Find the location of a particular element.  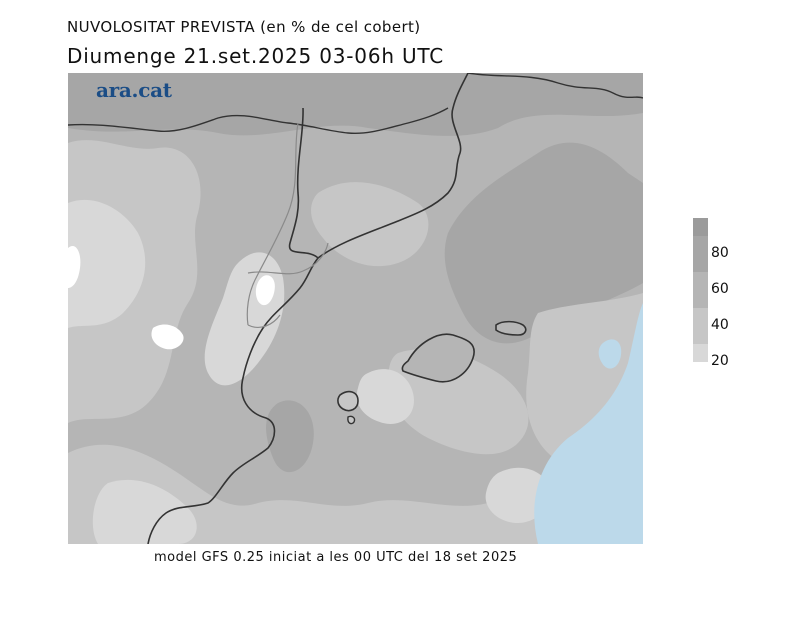

forecast-date-subtitle: Diumenge 21.set.2025 03-06h UTC is located at coordinates (256, 56).